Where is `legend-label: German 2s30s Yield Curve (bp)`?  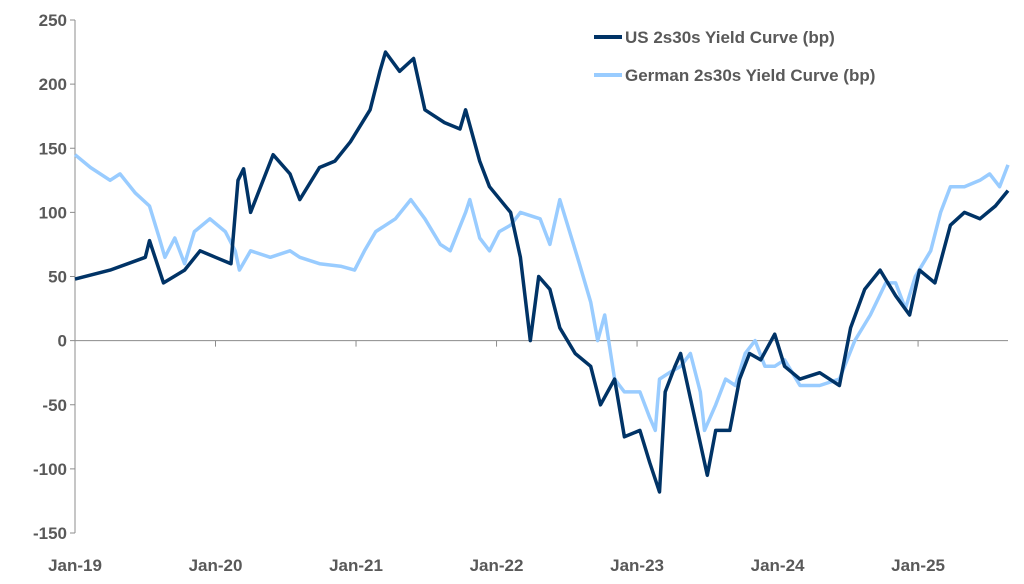
legend-label: German 2s30s Yield Curve (bp) is located at coordinates (750, 75).